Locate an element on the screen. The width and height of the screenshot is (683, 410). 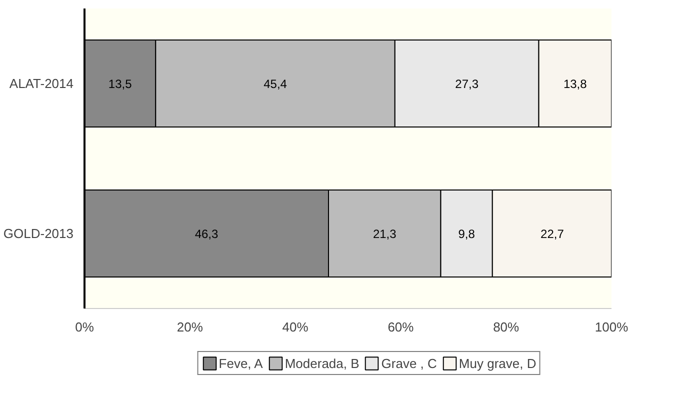
x-tick-label: 80% is located at coordinates (506, 327).